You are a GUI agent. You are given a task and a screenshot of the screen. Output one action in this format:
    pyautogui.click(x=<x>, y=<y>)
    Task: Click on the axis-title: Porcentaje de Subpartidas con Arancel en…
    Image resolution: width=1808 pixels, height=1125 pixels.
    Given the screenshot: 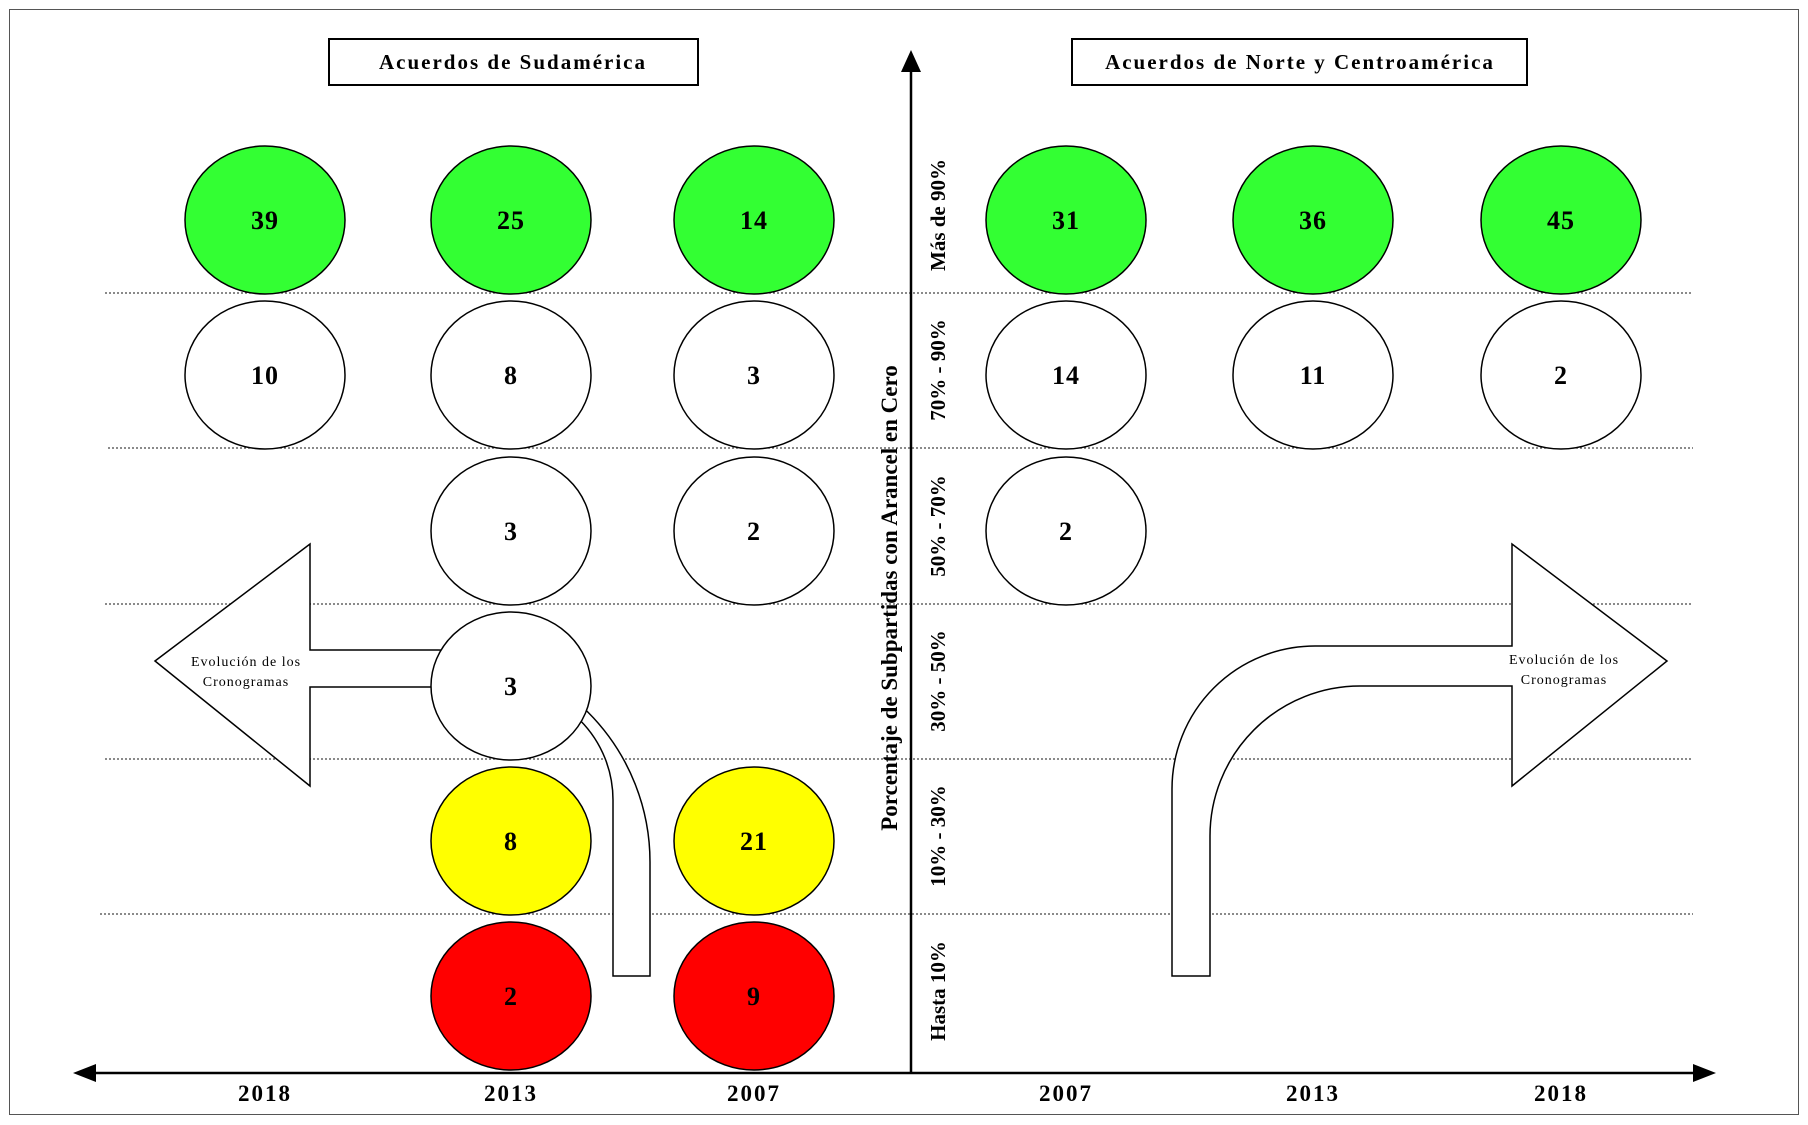 What is the action you would take?
    pyautogui.click(x=889, y=598)
    